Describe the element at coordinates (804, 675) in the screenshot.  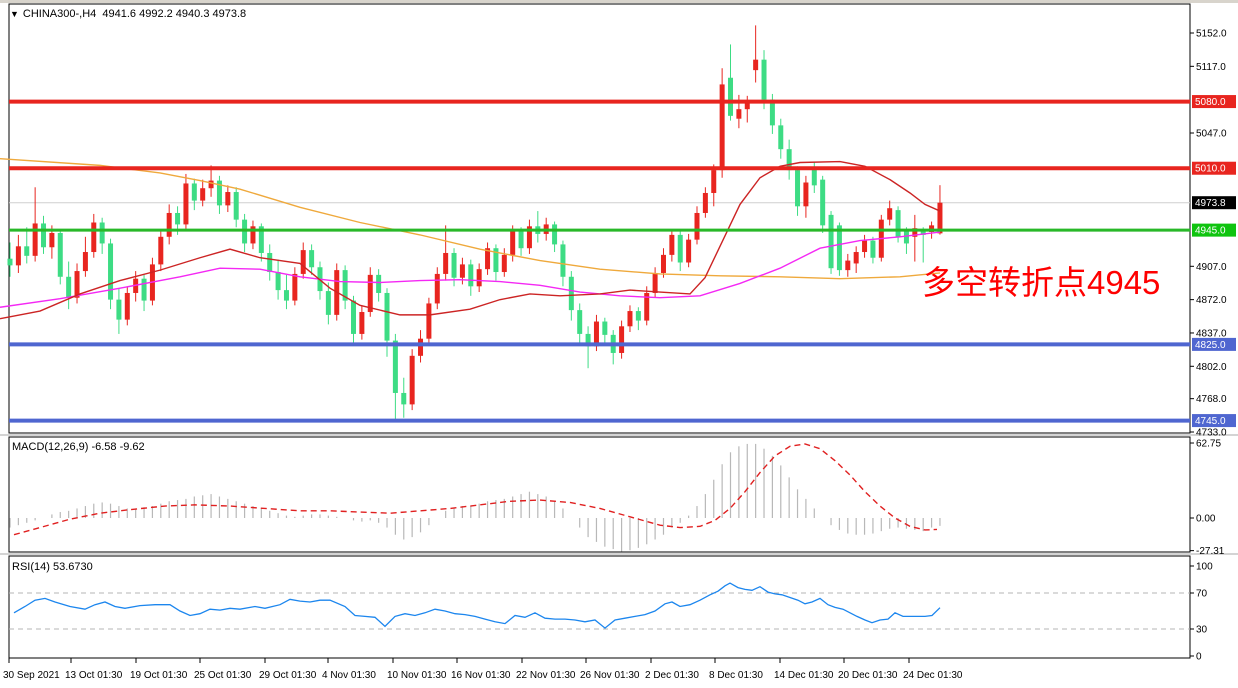
I see `time-axis-label: 14 Dec 01:30` at that location.